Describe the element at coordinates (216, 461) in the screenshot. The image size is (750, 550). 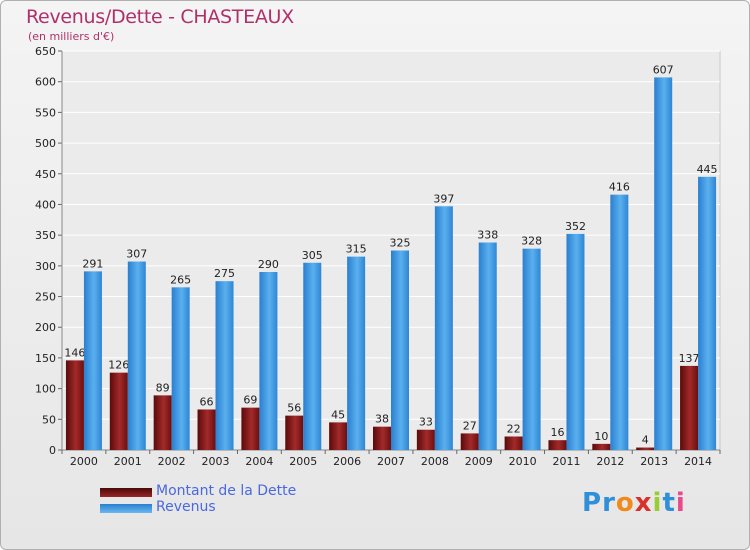
I see `x-tick-label-2003: 2003` at that location.